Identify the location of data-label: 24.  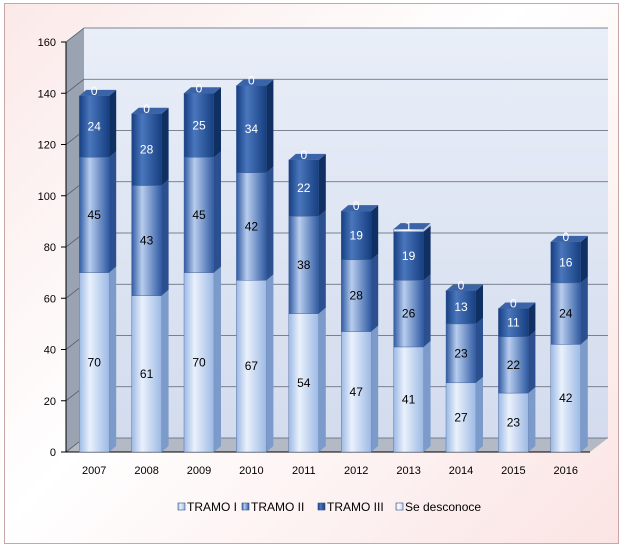
(566, 314).